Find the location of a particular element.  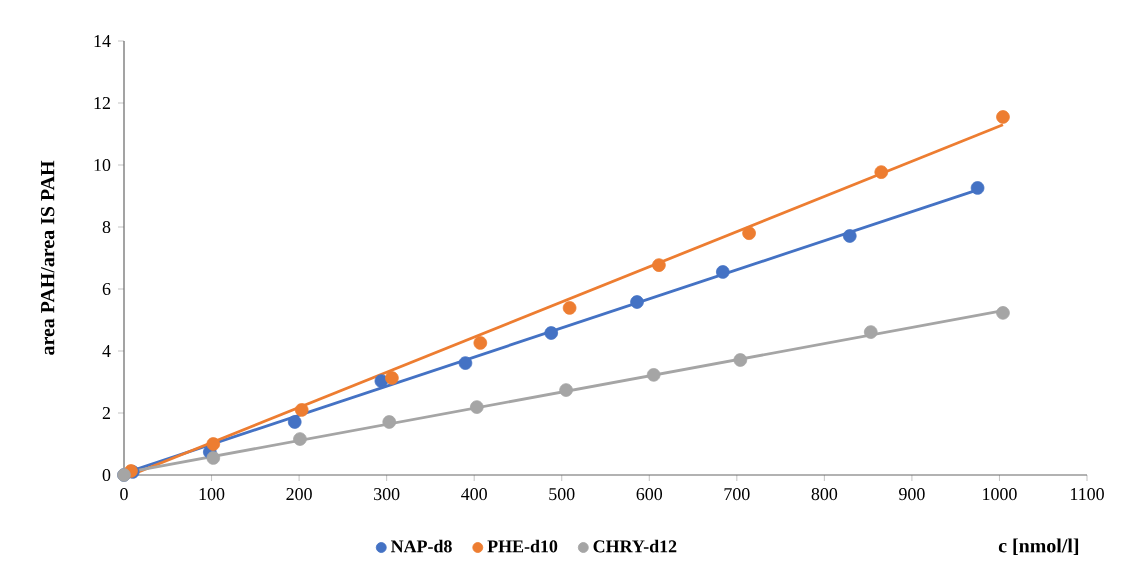

x-tick-label: 900 is located at coordinates (912, 494).